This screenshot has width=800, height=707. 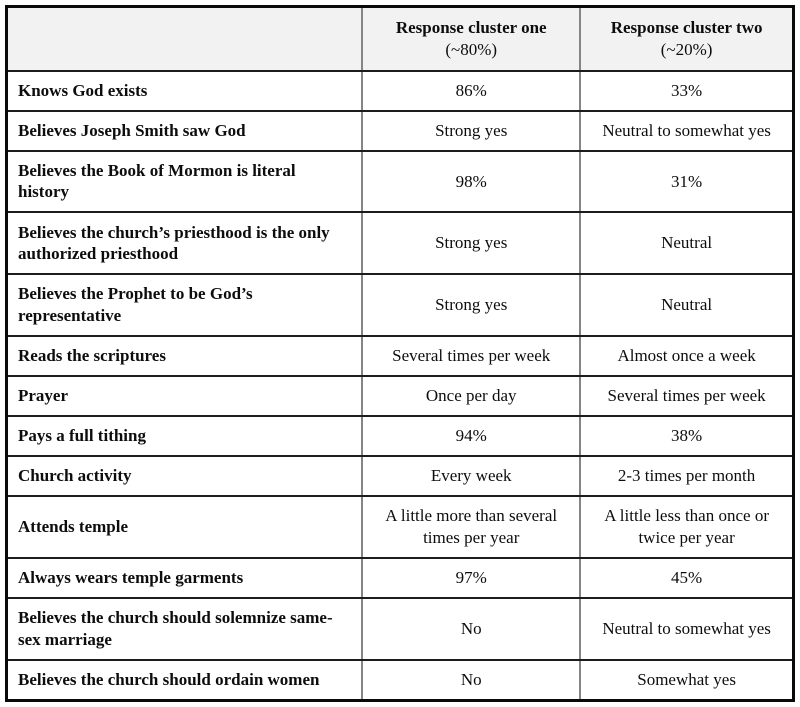 I want to click on cluster-two-value: 33%, so click(x=687, y=90).